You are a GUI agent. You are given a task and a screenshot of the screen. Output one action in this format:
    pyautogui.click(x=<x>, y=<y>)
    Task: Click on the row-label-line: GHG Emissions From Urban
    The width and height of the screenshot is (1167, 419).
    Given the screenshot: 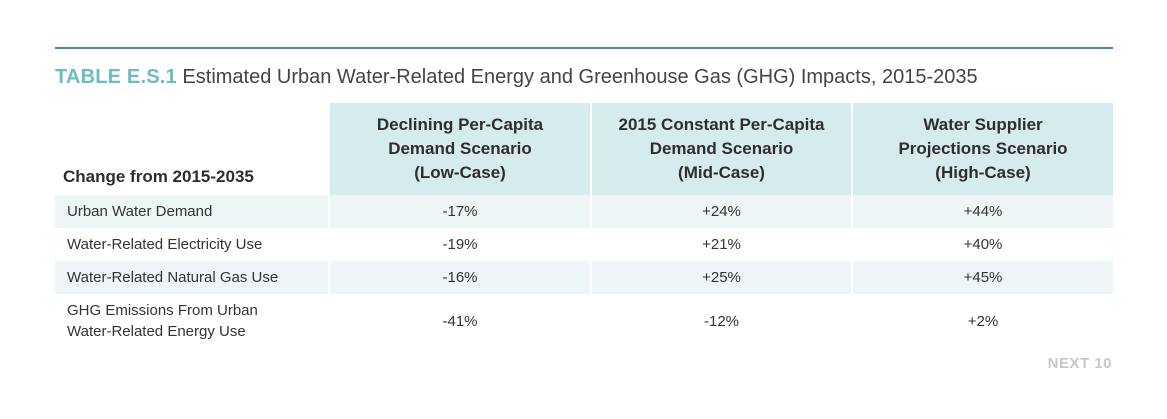 What is the action you would take?
    pyautogui.click(x=162, y=310)
    